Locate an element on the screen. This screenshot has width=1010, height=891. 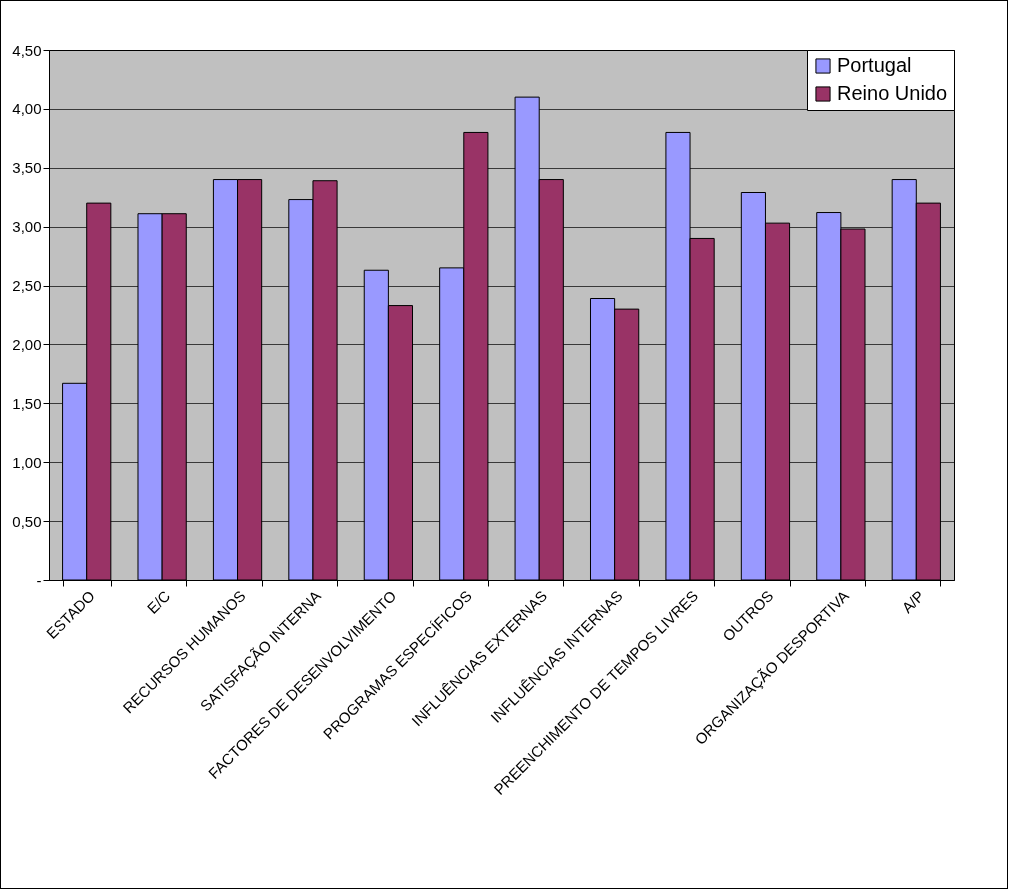
y-tick-label: 4,00 is located at coordinates (27, 109).